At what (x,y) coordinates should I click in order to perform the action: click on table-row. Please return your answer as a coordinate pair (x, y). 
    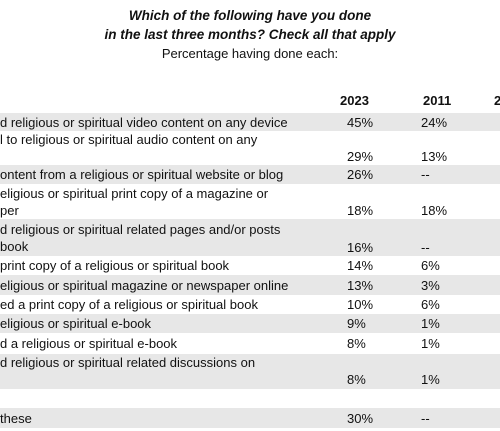
    Looking at the image, I should click on (250, 398).